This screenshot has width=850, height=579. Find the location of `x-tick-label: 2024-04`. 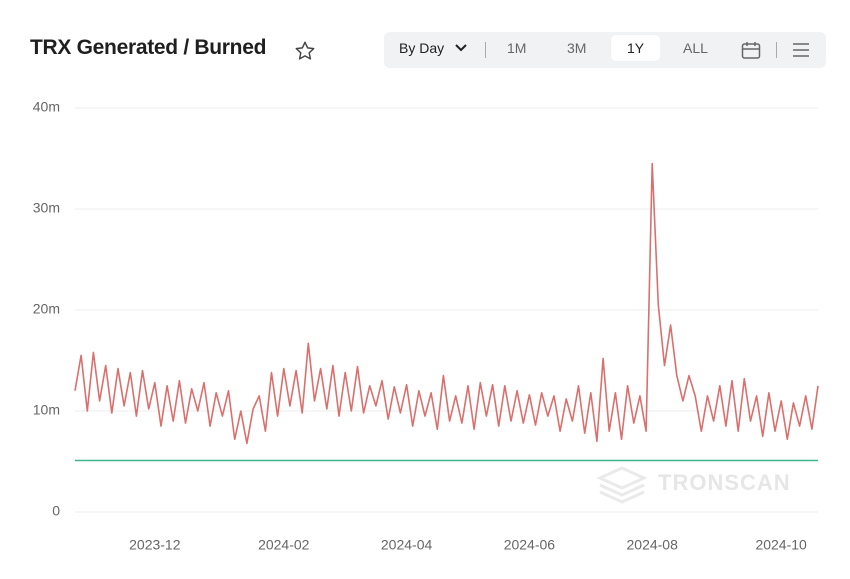

x-tick-label: 2024-04 is located at coordinates (407, 545).